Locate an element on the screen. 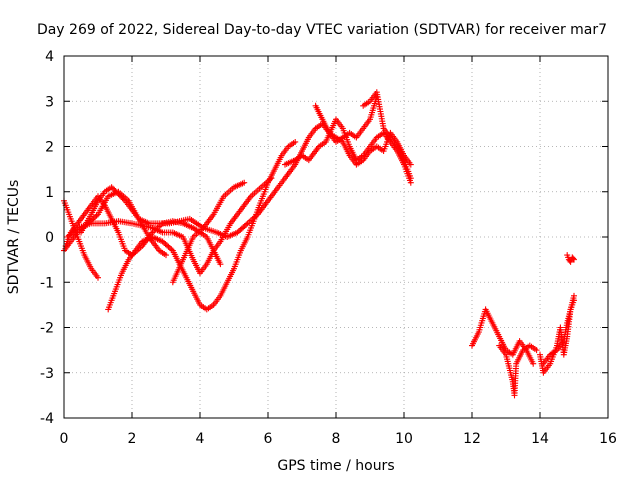  y-tick-label: 4 is located at coordinates (49, 57).